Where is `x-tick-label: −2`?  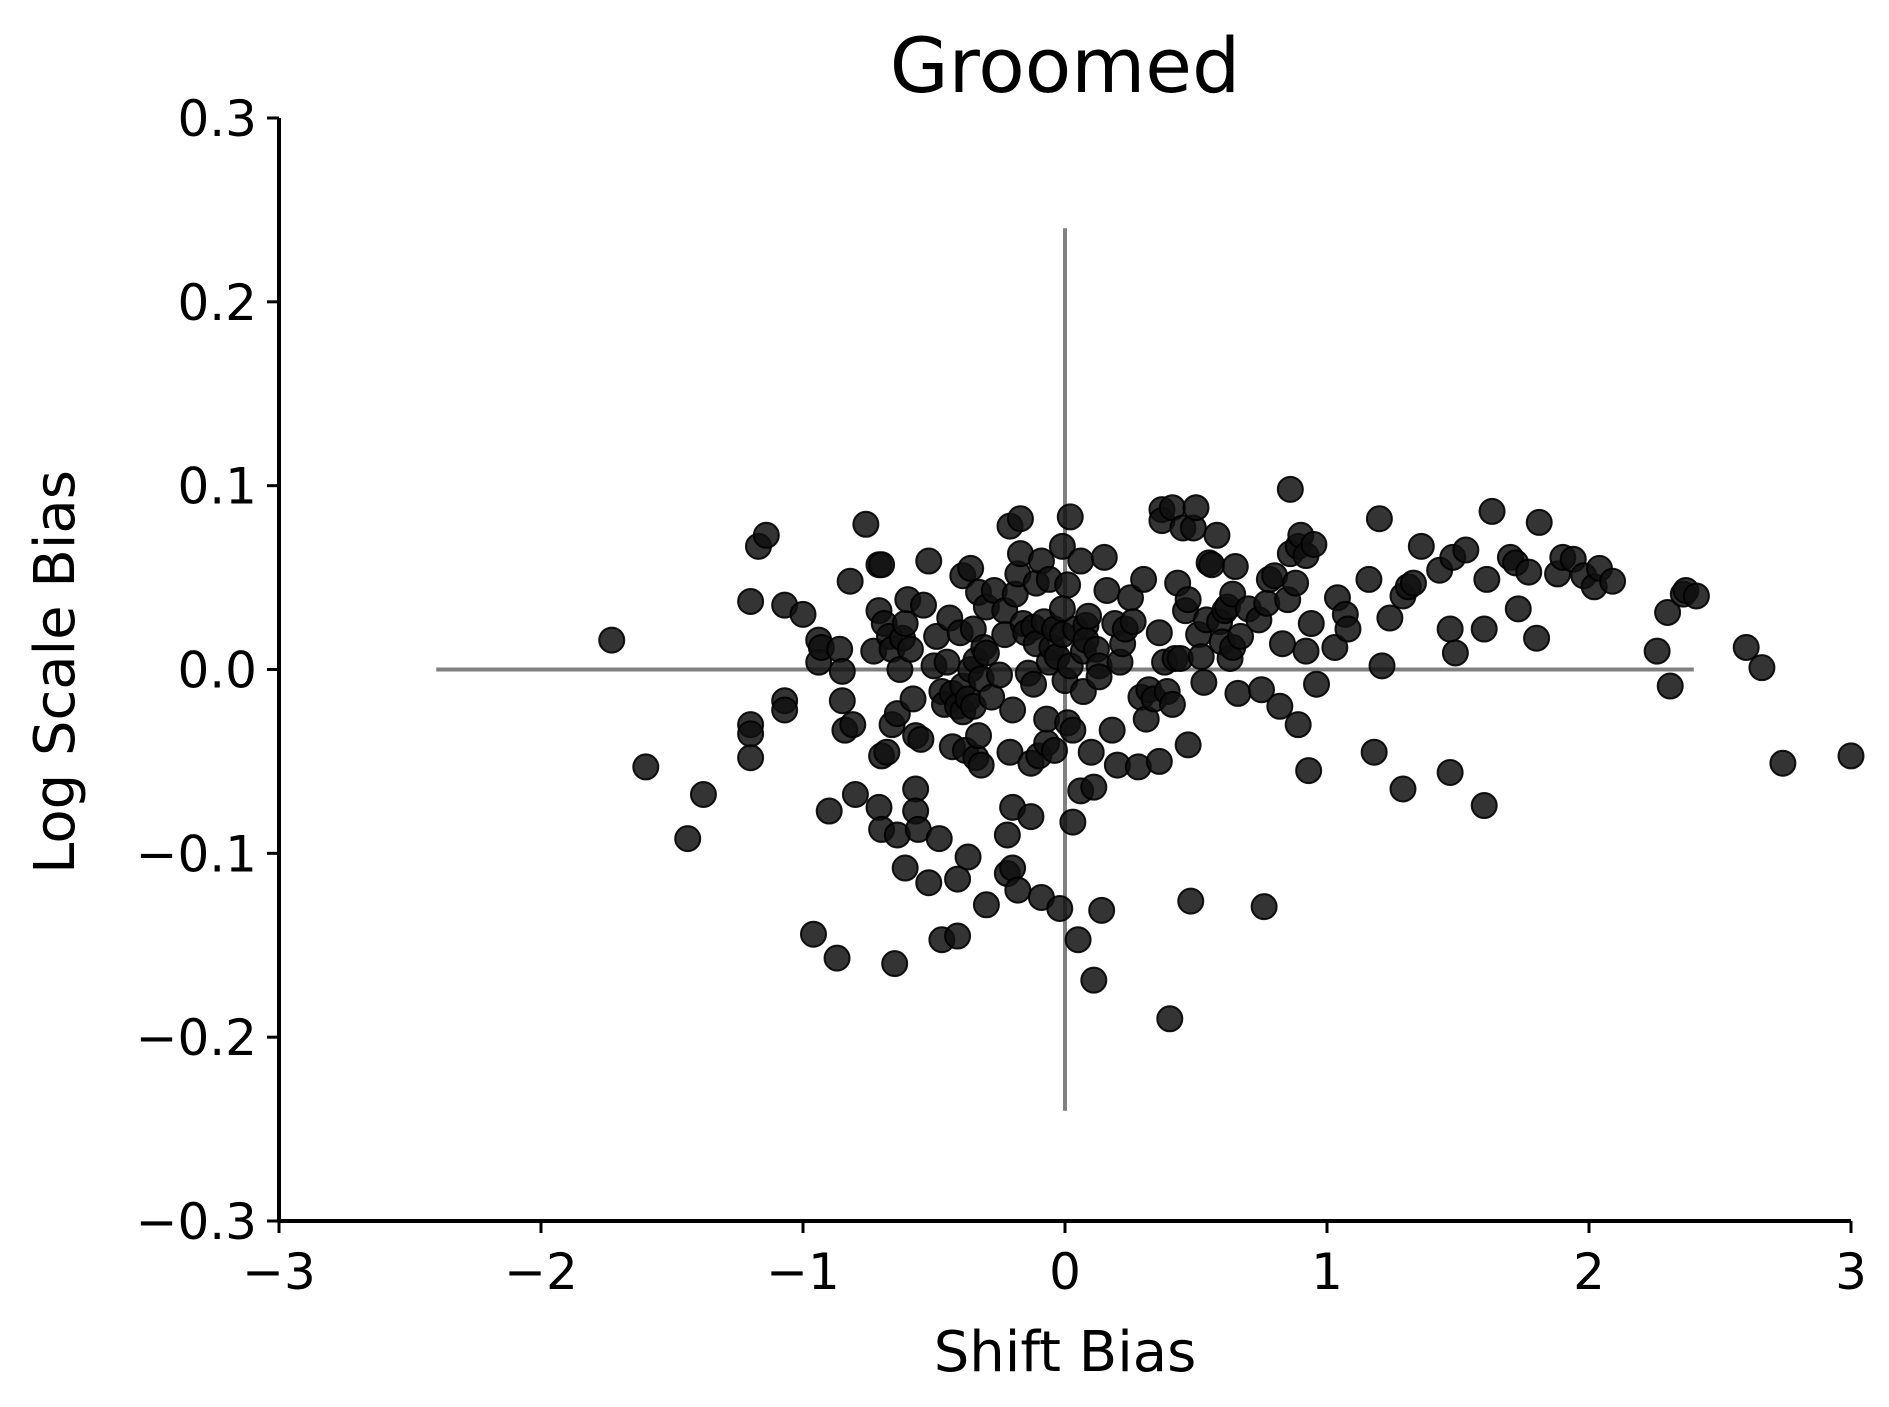 x-tick-label: −2 is located at coordinates (541, 1272).